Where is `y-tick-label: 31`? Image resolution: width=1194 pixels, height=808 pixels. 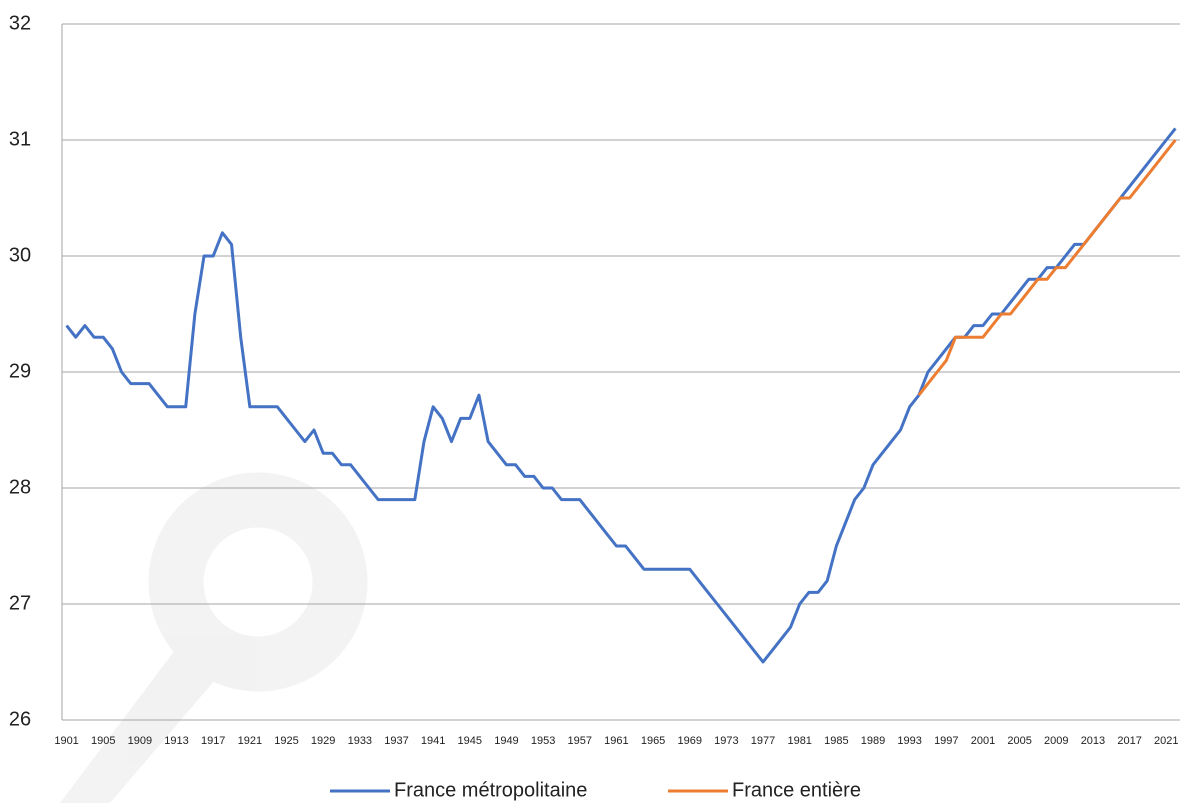
y-tick-label: 31 is located at coordinates (20, 139).